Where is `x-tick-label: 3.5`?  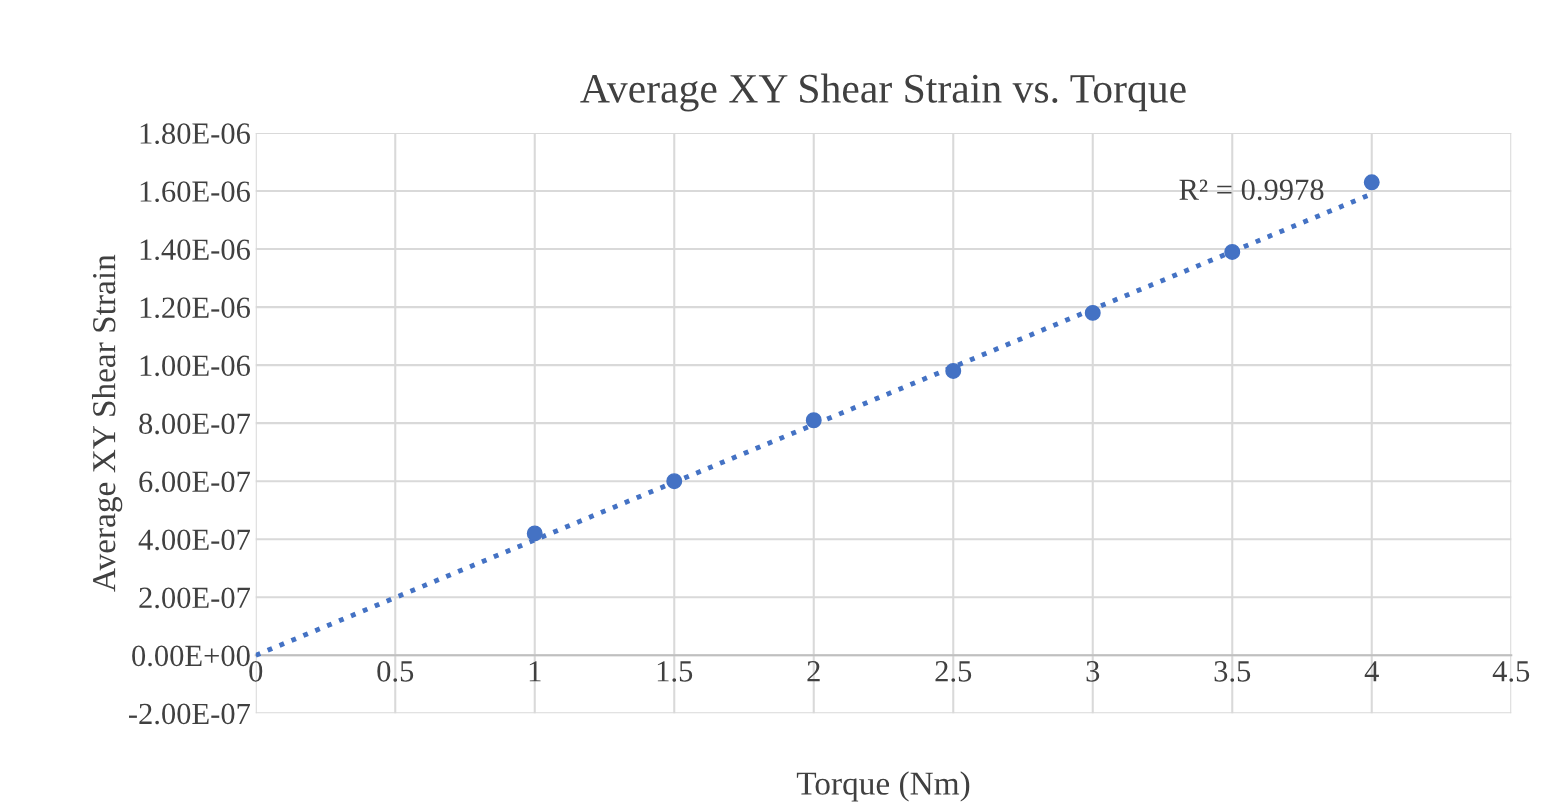
x-tick-label: 3.5 is located at coordinates (1232, 671).